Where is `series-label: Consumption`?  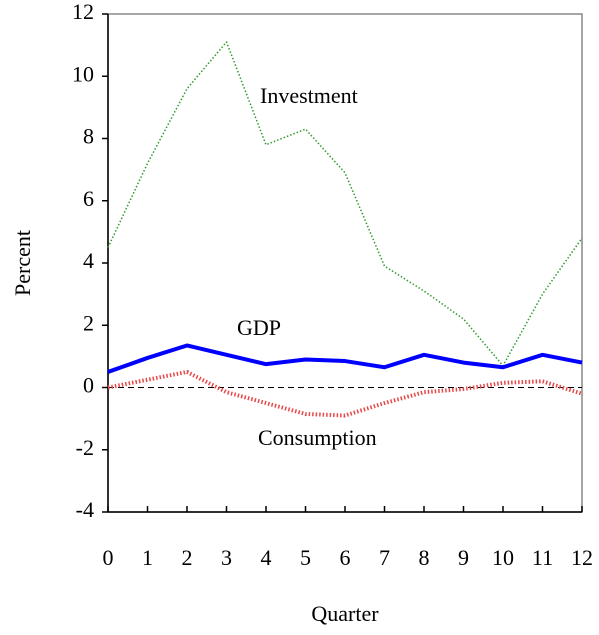 series-label: Consumption is located at coordinates (317, 437).